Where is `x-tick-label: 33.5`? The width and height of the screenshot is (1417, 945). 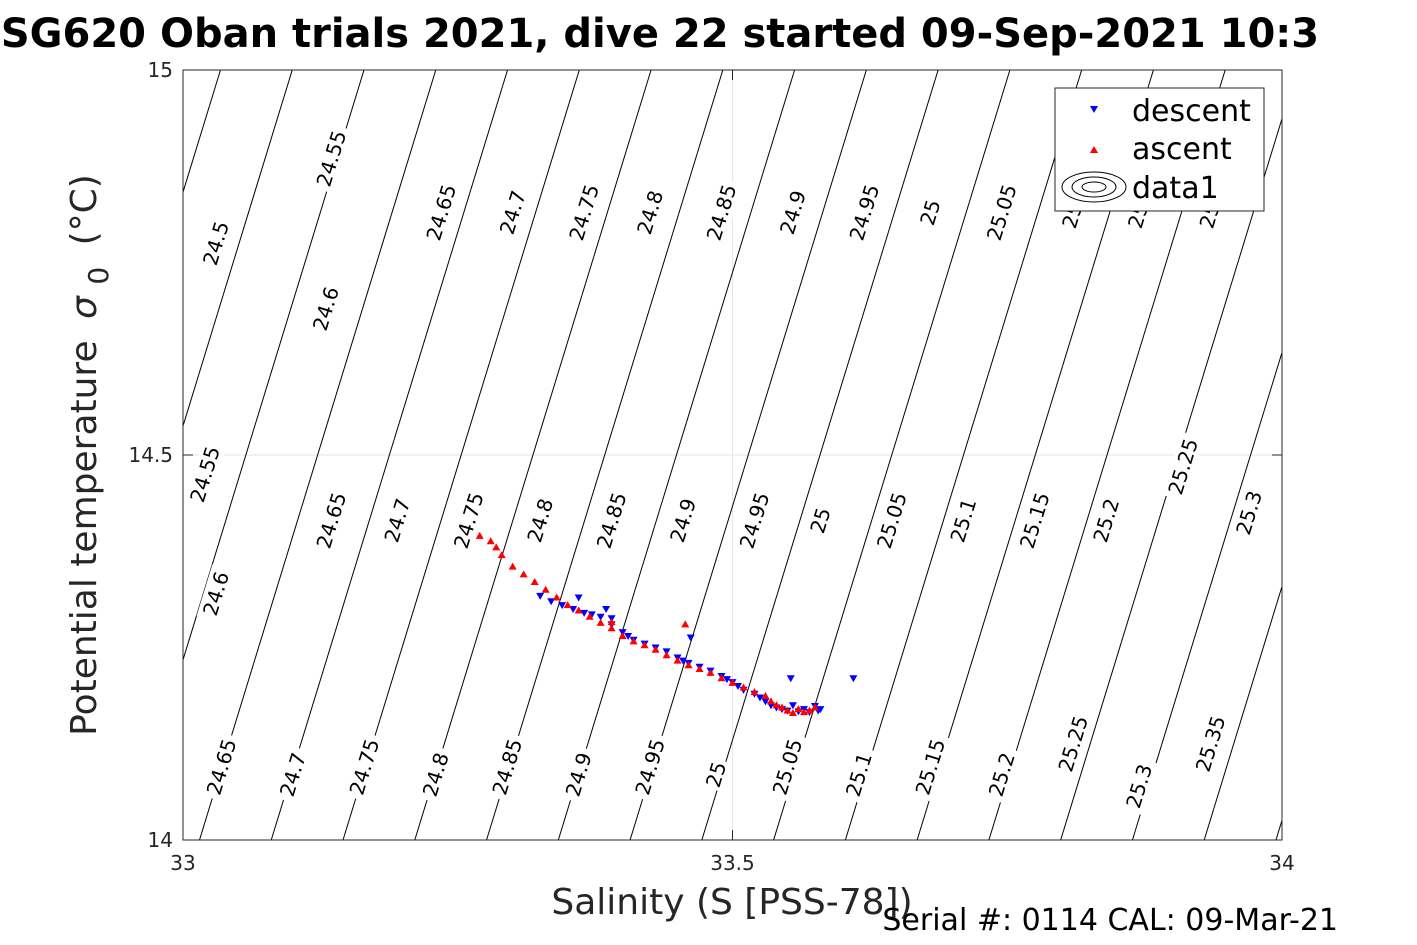
x-tick-label: 33.5 is located at coordinates (732, 863).